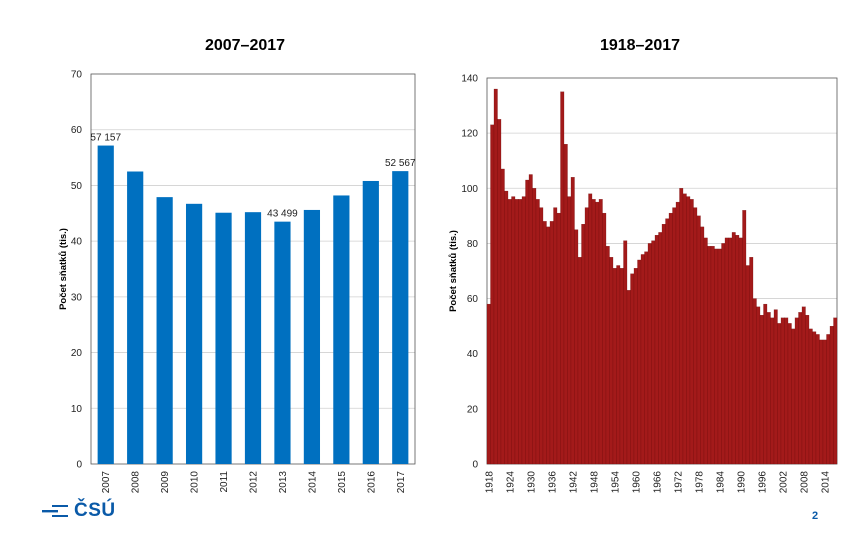 This screenshot has height=539, width=858. I want to click on page-number: 2, so click(815, 516).